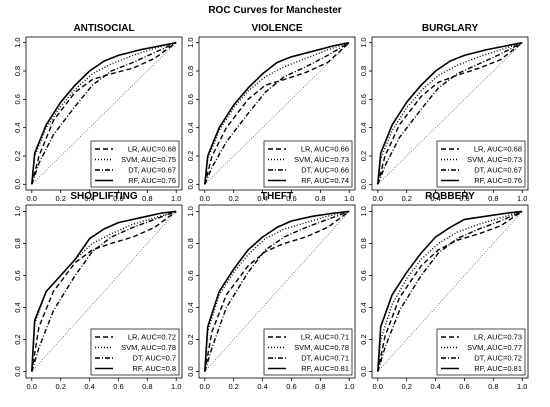  Describe the element at coordinates (325, 358) in the screenshot. I see `legend-label-dt: DT, AUC=0.71` at that location.